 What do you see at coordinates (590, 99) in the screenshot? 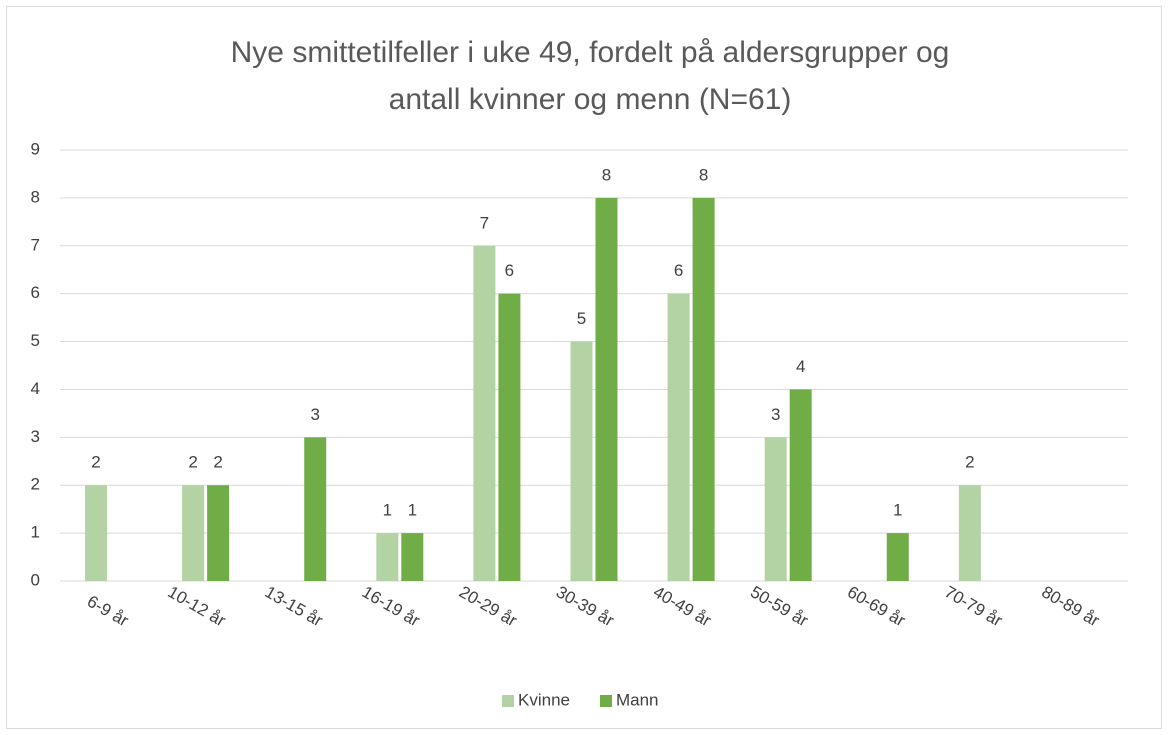
I see `chart-title: antall kvinner og menn (N=61)` at bounding box center [590, 99].